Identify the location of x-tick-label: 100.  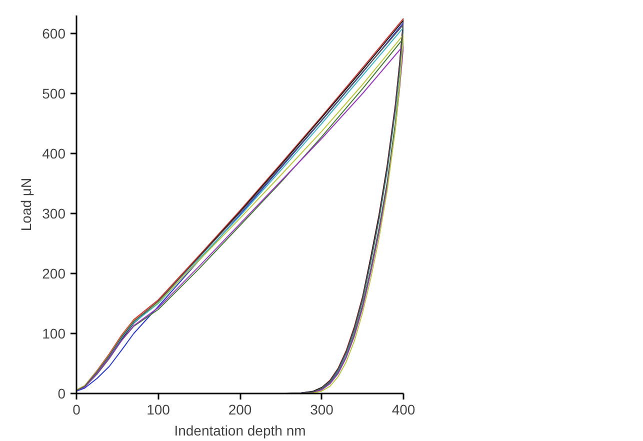
(158, 410).